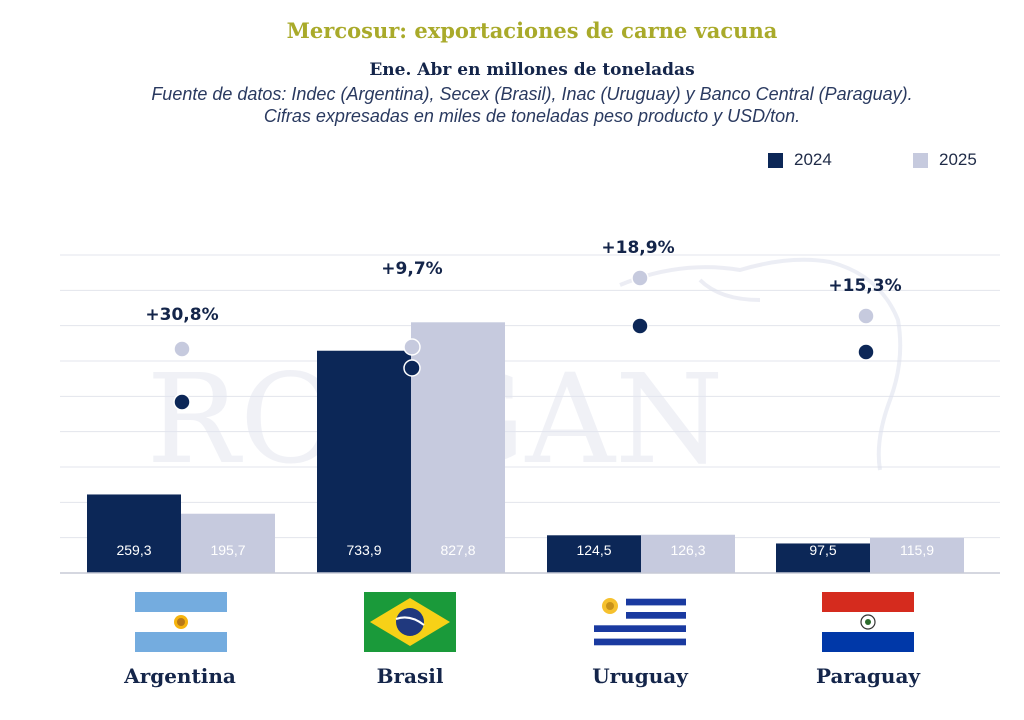 Image resolution: width=1024 pixels, height=720 pixels. What do you see at coordinates (822, 550) in the screenshot?
I see `bar-value-label: 97,5` at bounding box center [822, 550].